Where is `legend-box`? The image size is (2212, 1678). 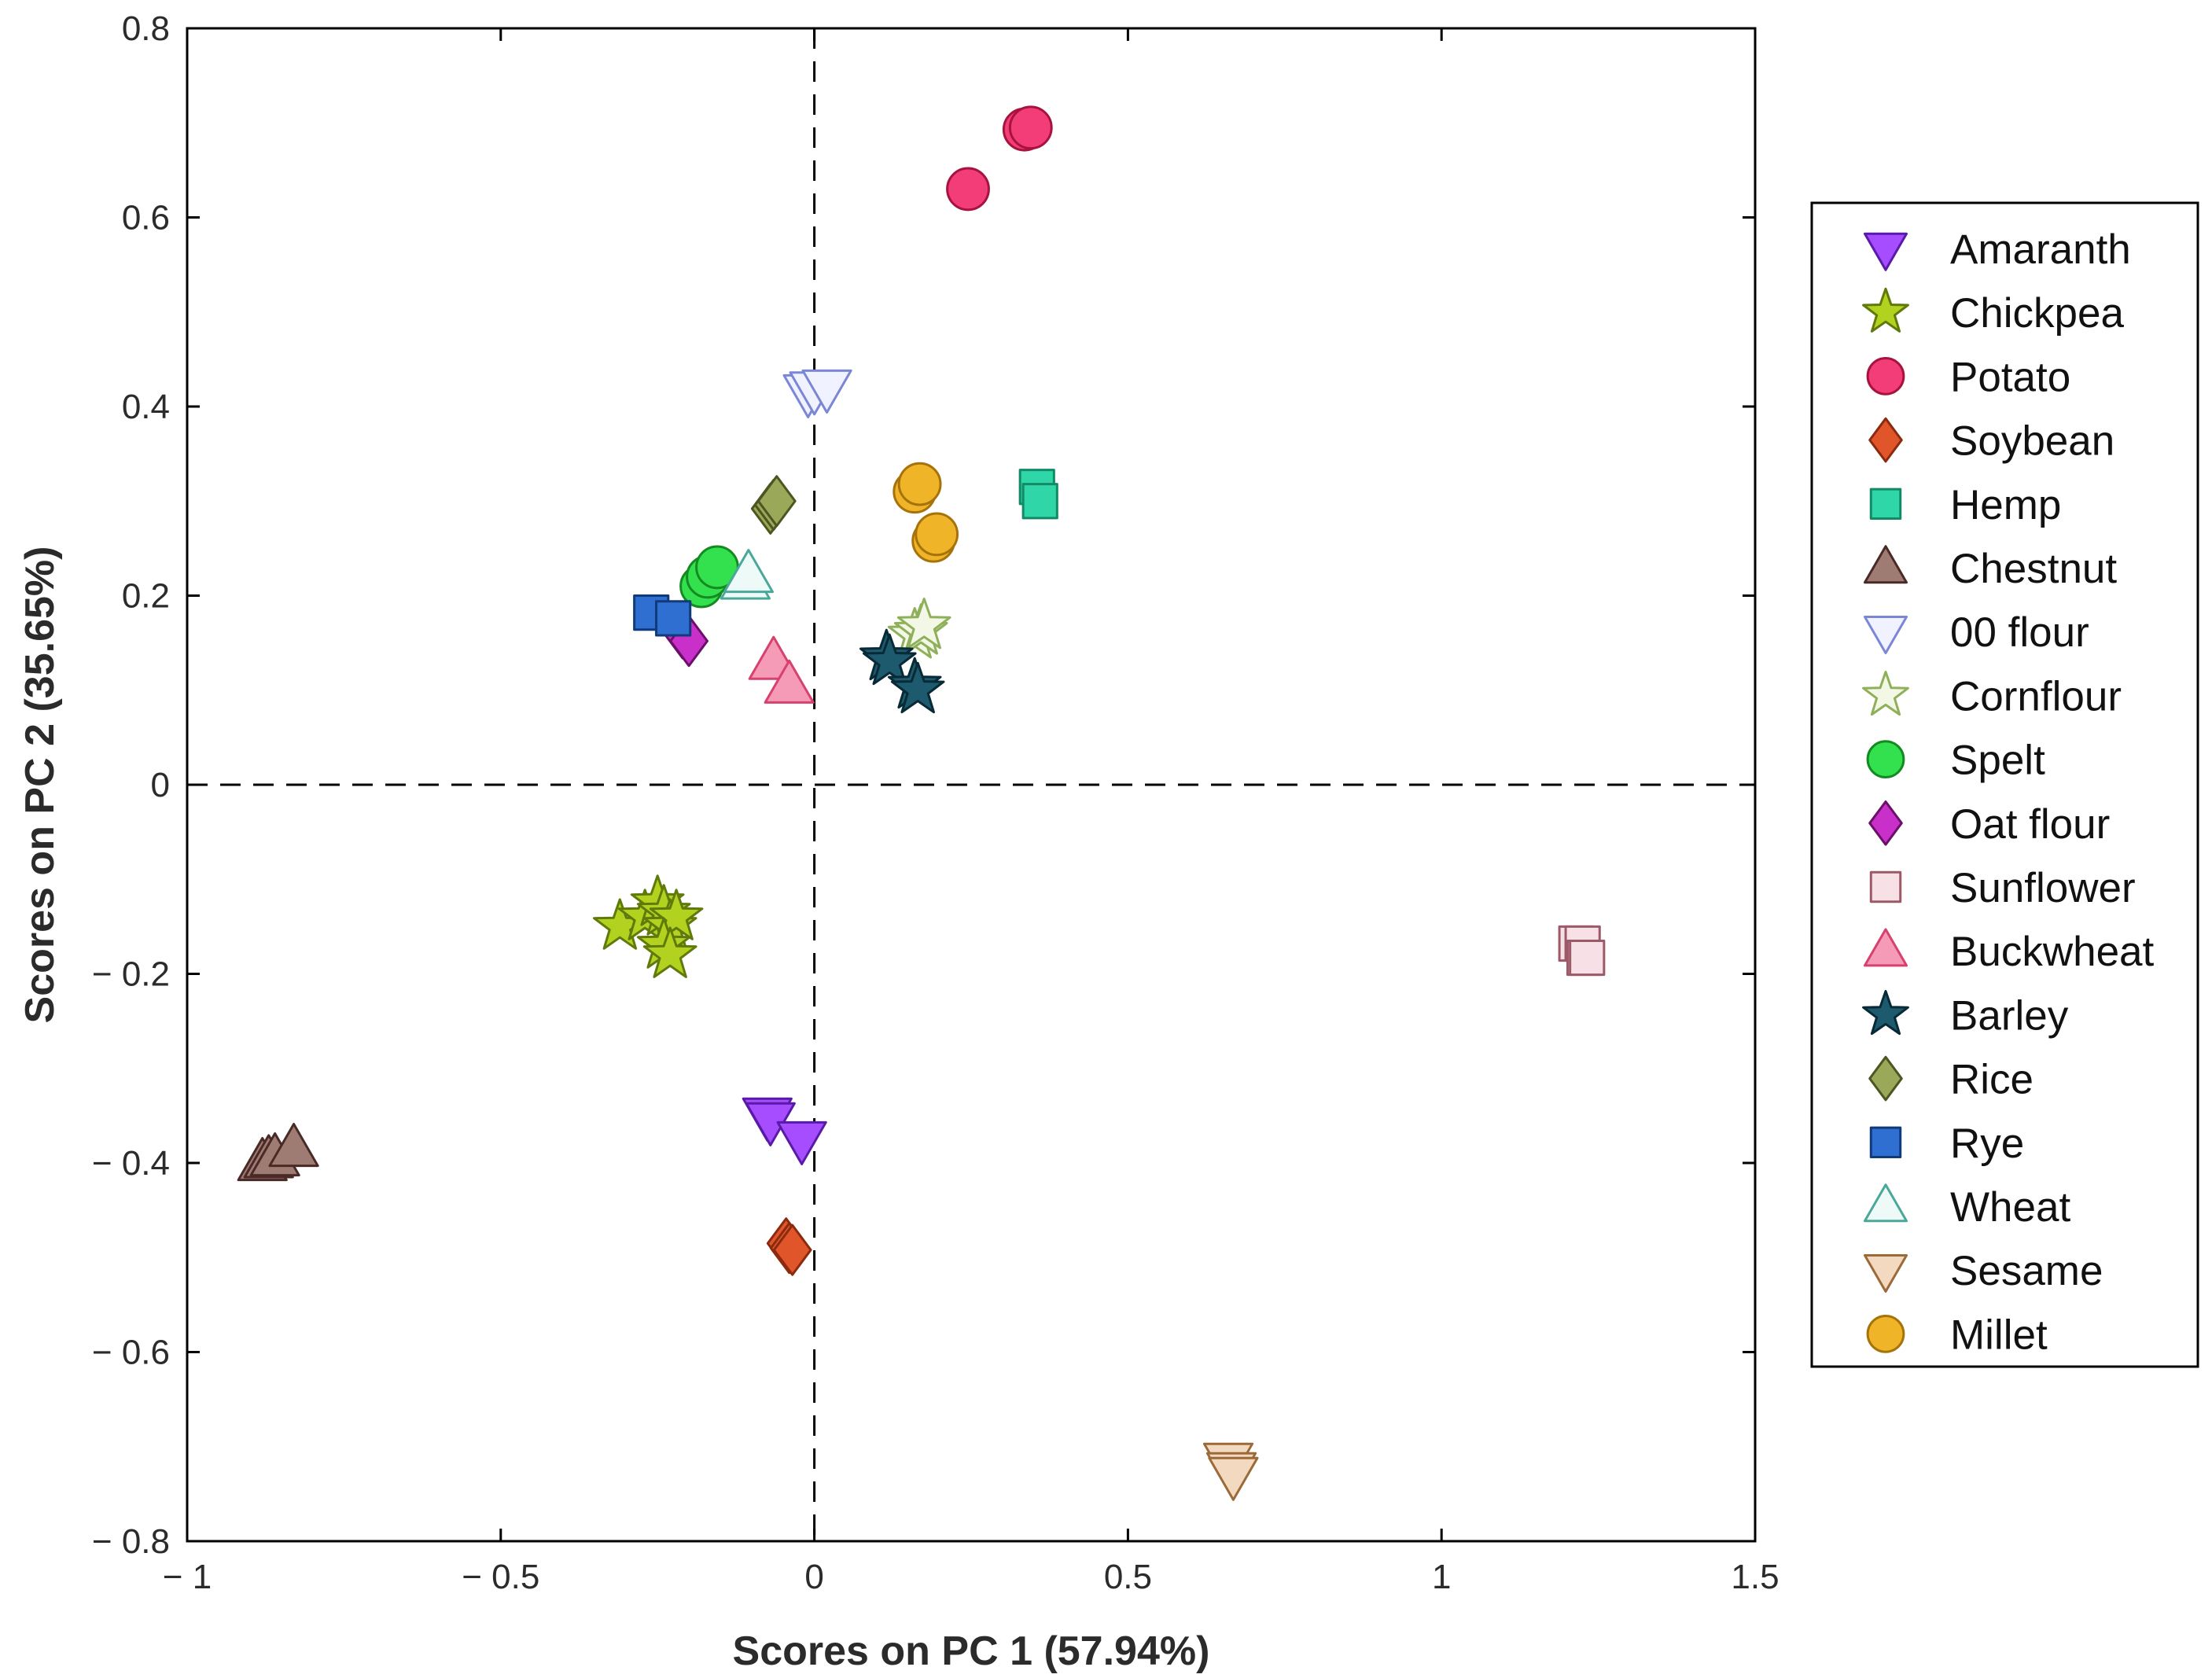
legend-box is located at coordinates (2004, 784).